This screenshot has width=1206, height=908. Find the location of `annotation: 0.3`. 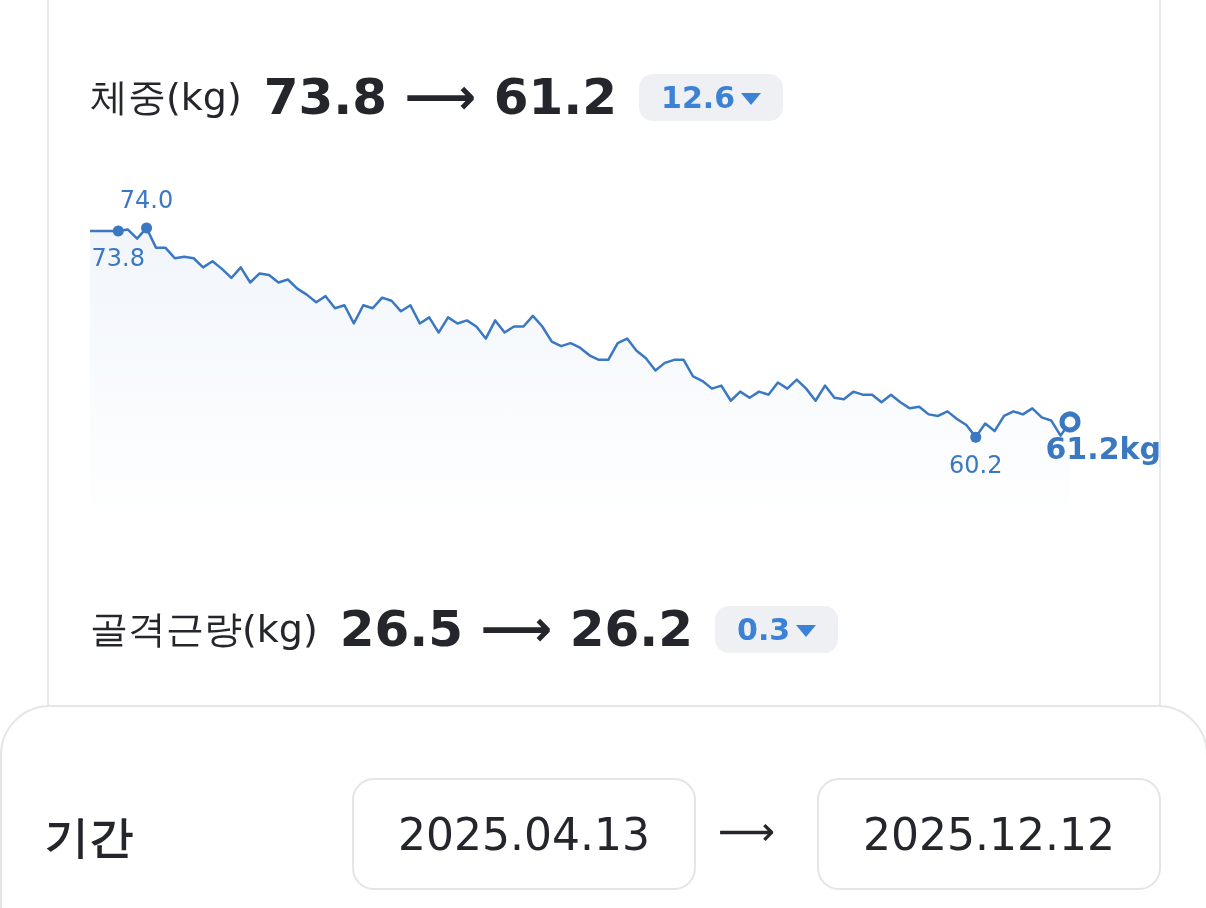

annotation: 0.3 is located at coordinates (777, 629).